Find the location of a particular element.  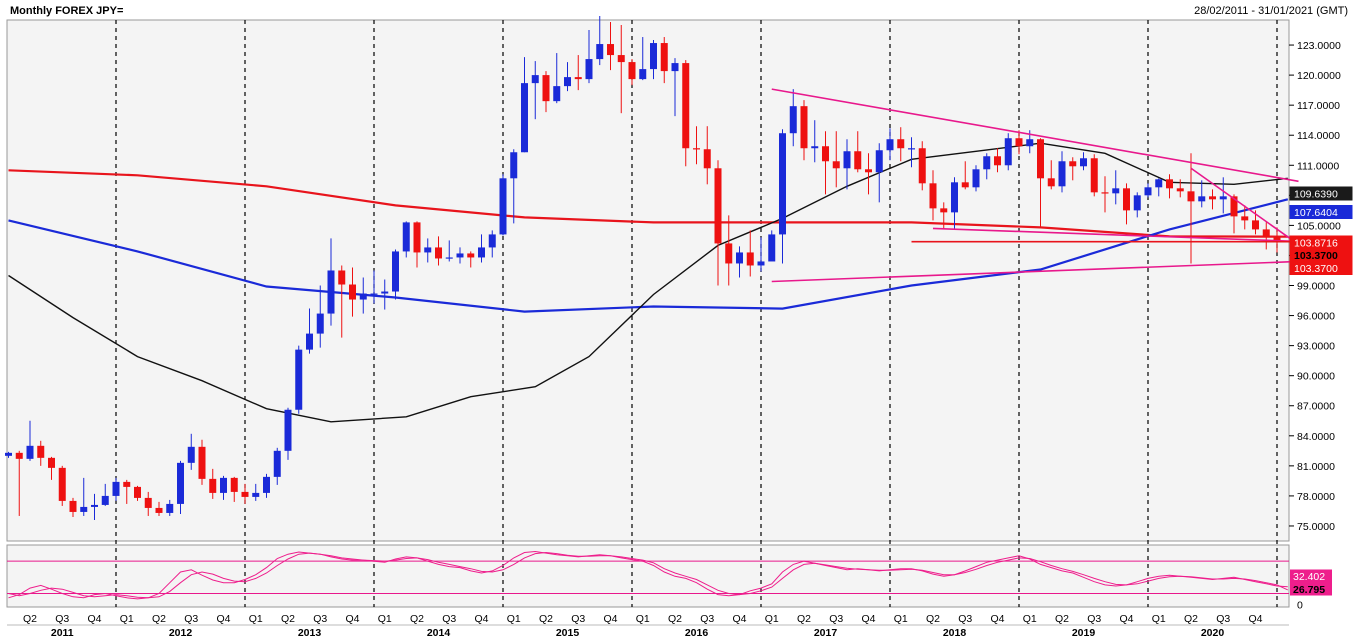

y-tick-label: 84.0000 is located at coordinates (1316, 437).